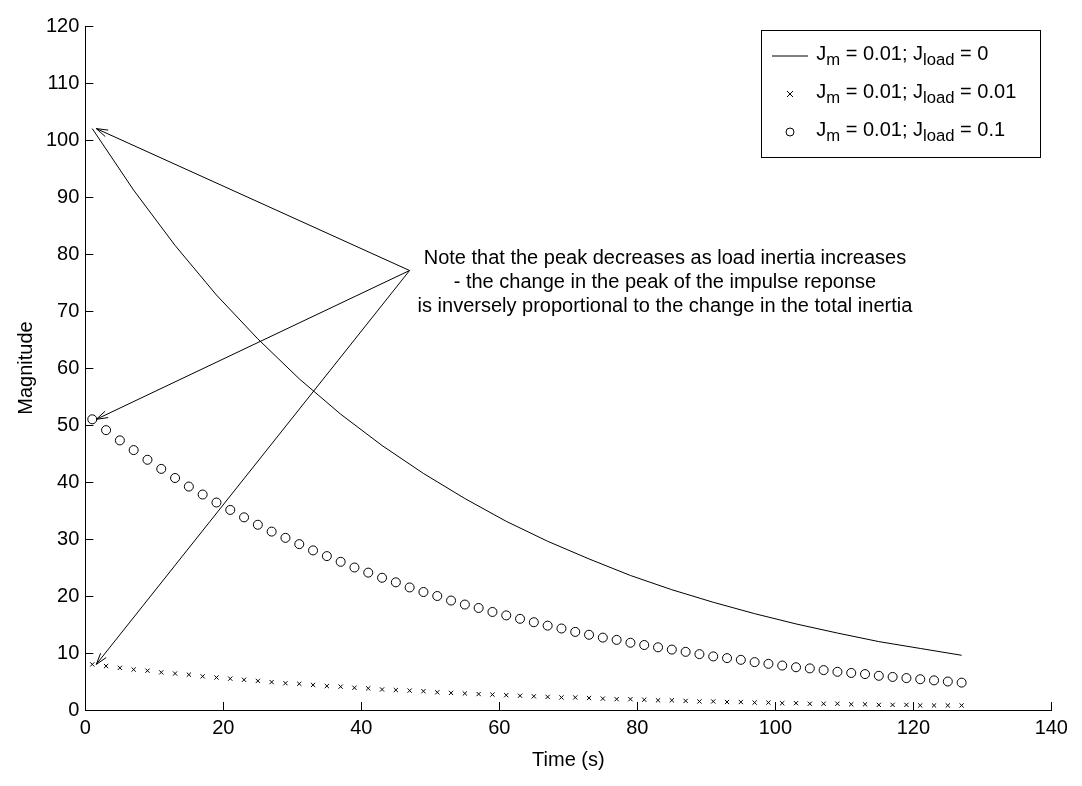 The width and height of the screenshot is (1082, 786). Describe the element at coordinates (916, 94) in the screenshot. I see `legend-label: J$_{m}$ = 0.01; J$_{load}$ = 0.01` at that location.